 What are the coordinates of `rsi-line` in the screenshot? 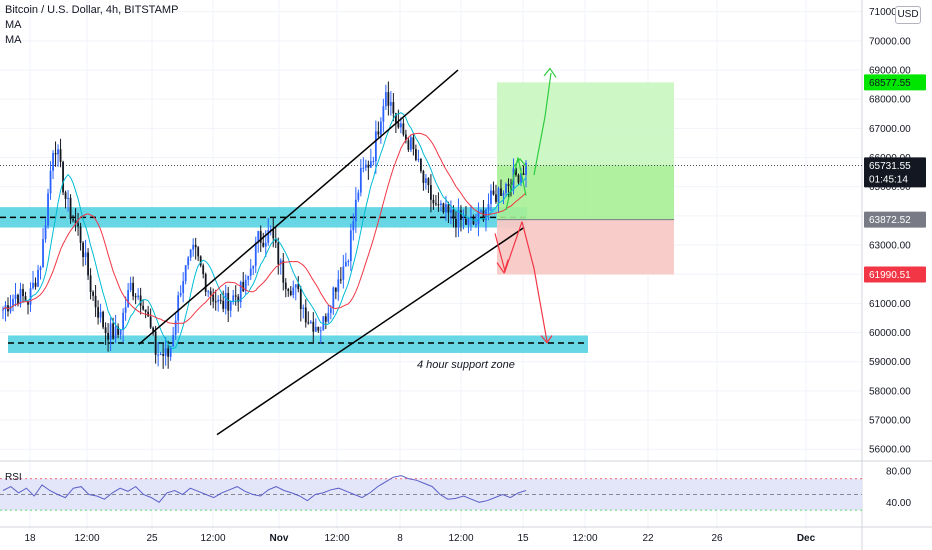 It's located at (264, 489).